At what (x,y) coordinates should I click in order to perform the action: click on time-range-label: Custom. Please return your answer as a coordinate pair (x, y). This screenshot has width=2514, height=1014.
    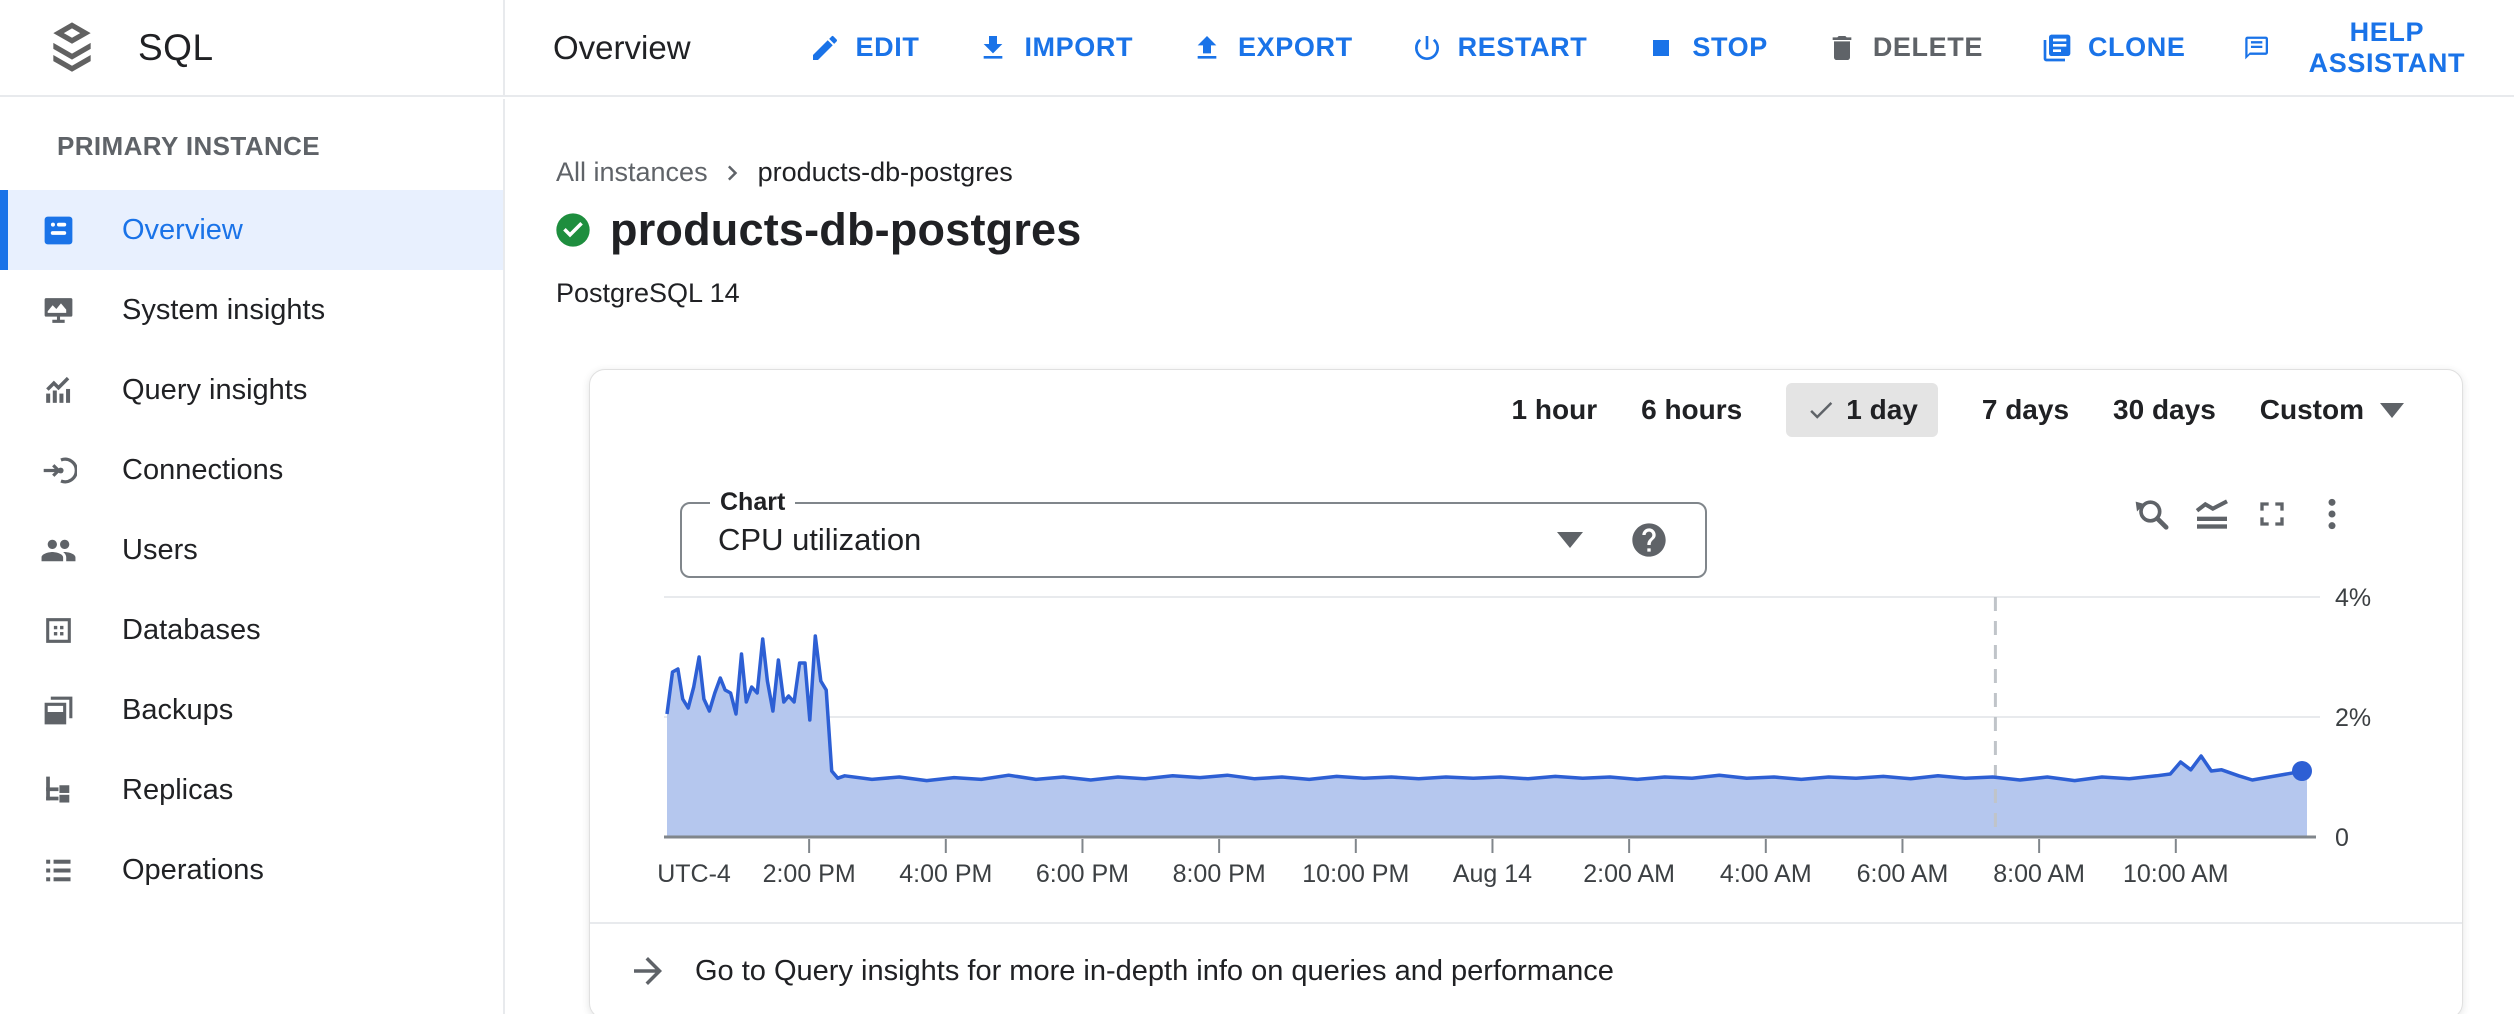
    Looking at the image, I should click on (2311, 409).